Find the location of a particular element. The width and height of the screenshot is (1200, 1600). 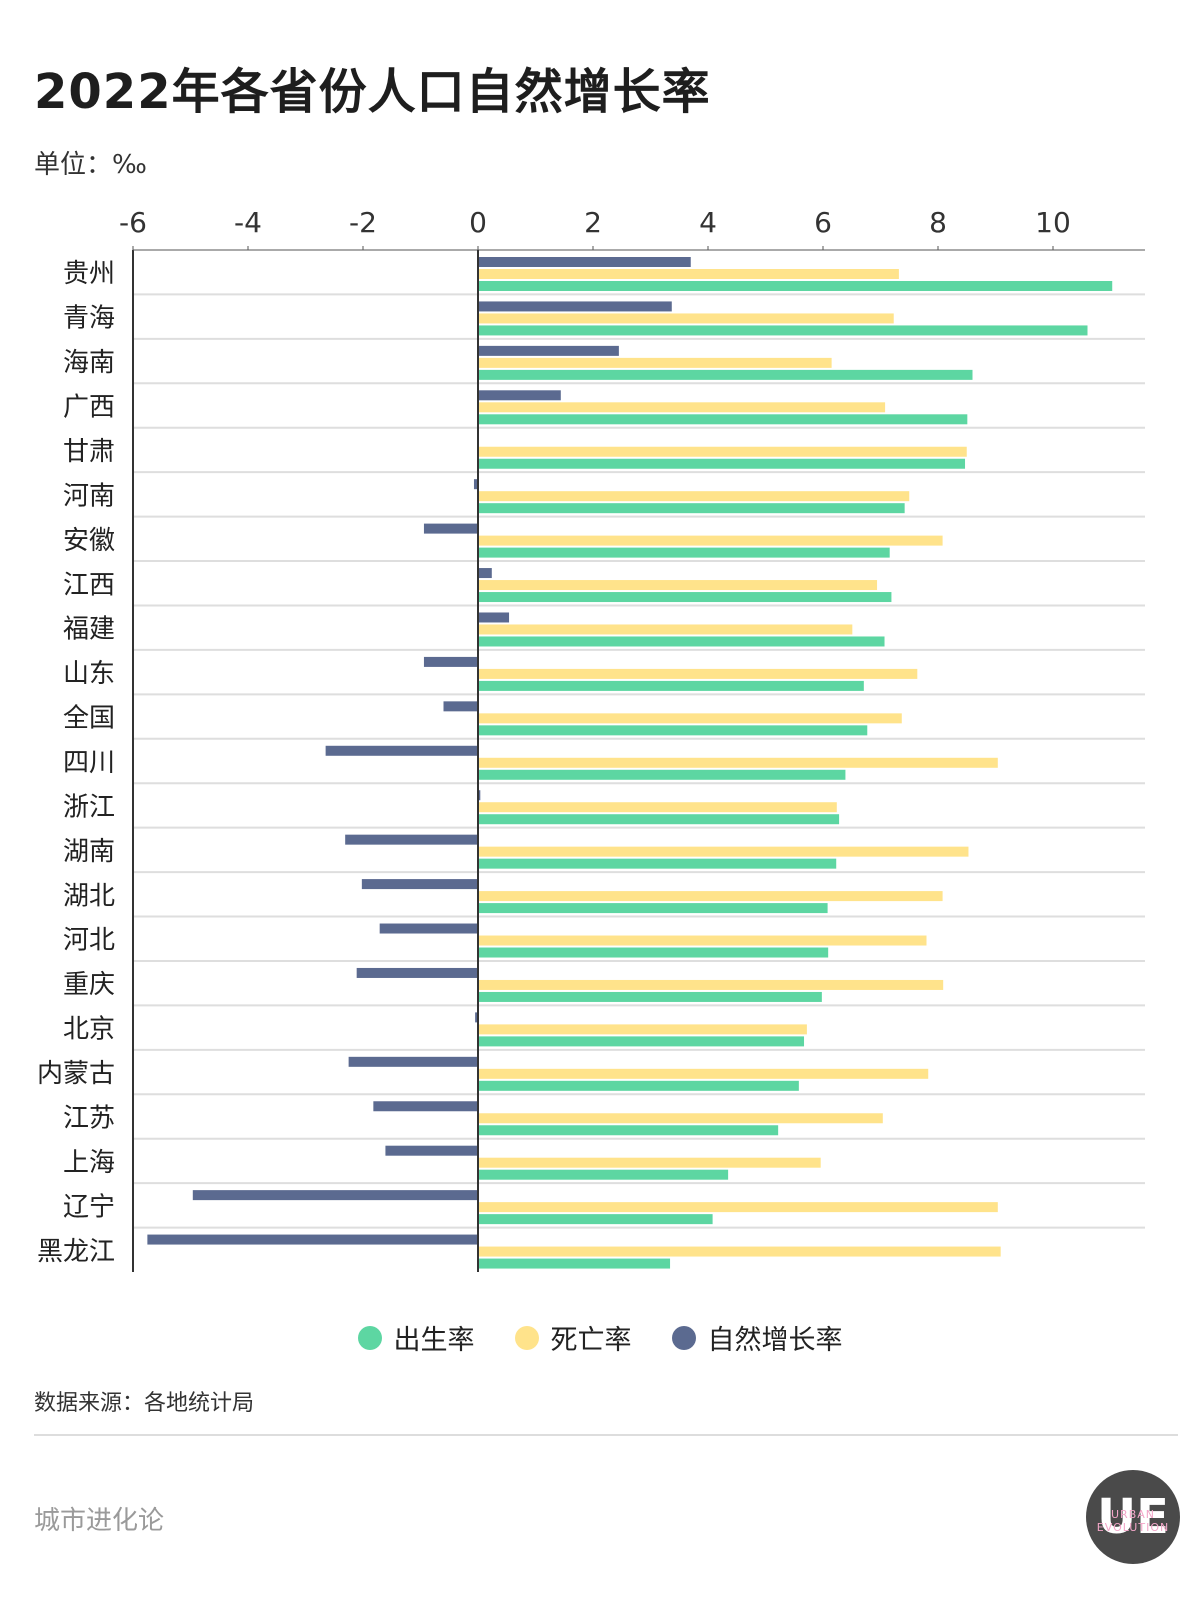

category-label: 青海 is located at coordinates (89, 319).